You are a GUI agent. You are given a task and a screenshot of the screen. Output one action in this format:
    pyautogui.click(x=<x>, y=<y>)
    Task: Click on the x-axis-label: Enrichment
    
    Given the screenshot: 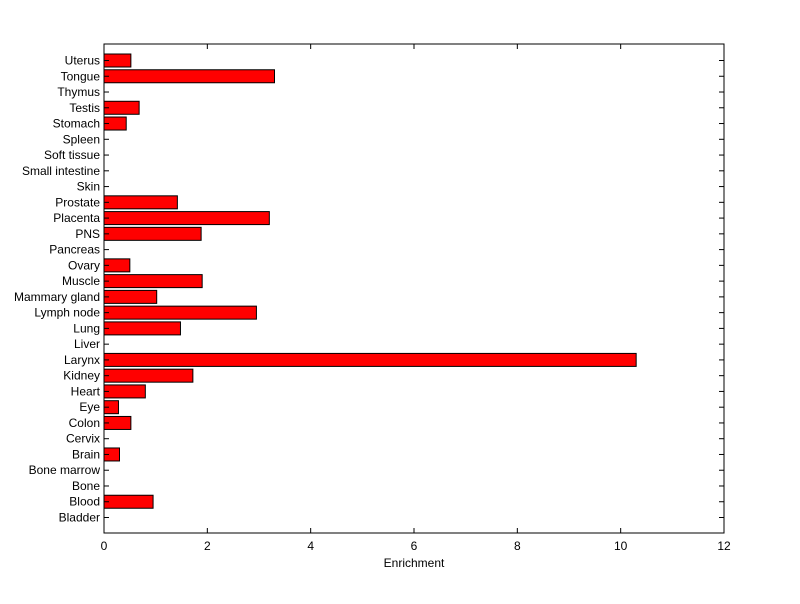 What is the action you would take?
    pyautogui.click(x=414, y=563)
    